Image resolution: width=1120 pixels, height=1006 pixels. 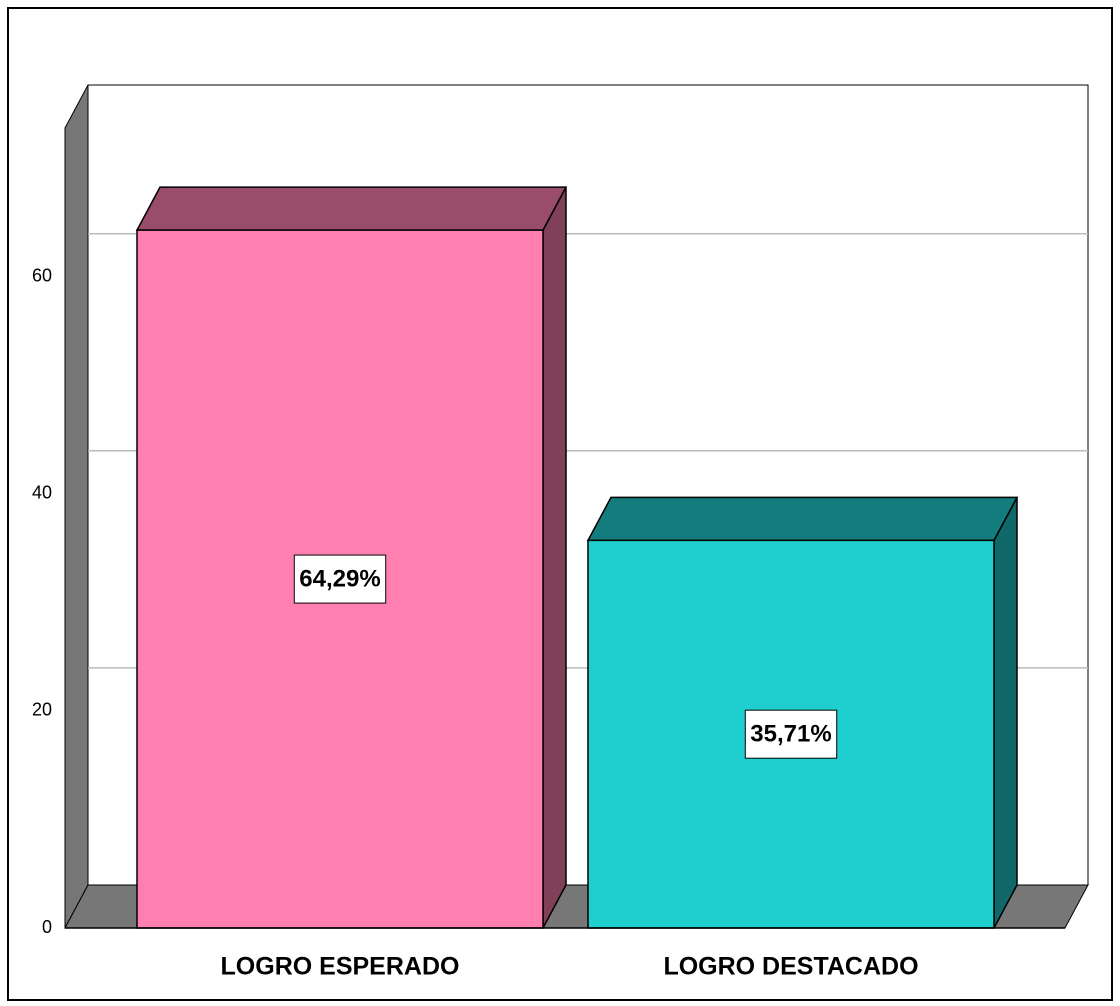 I want to click on y-tick-label: 20, so click(x=42, y=710).